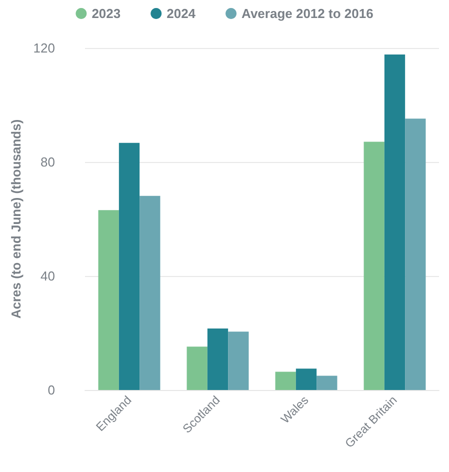 The image size is (449, 472). I want to click on legend-label: 2023, so click(106, 13).